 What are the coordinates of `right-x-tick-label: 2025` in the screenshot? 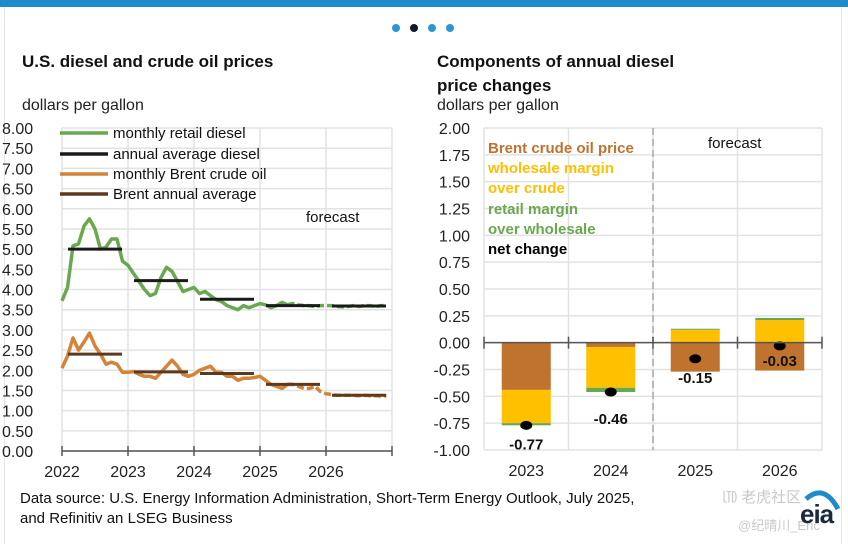 It's located at (695, 471).